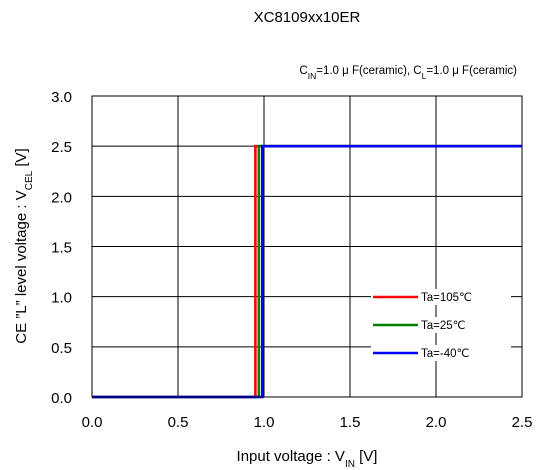 Image resolution: width=539 pixels, height=470 pixels. What do you see at coordinates (61, 97) in the screenshot?
I see `y-tick-label: 3.0` at bounding box center [61, 97].